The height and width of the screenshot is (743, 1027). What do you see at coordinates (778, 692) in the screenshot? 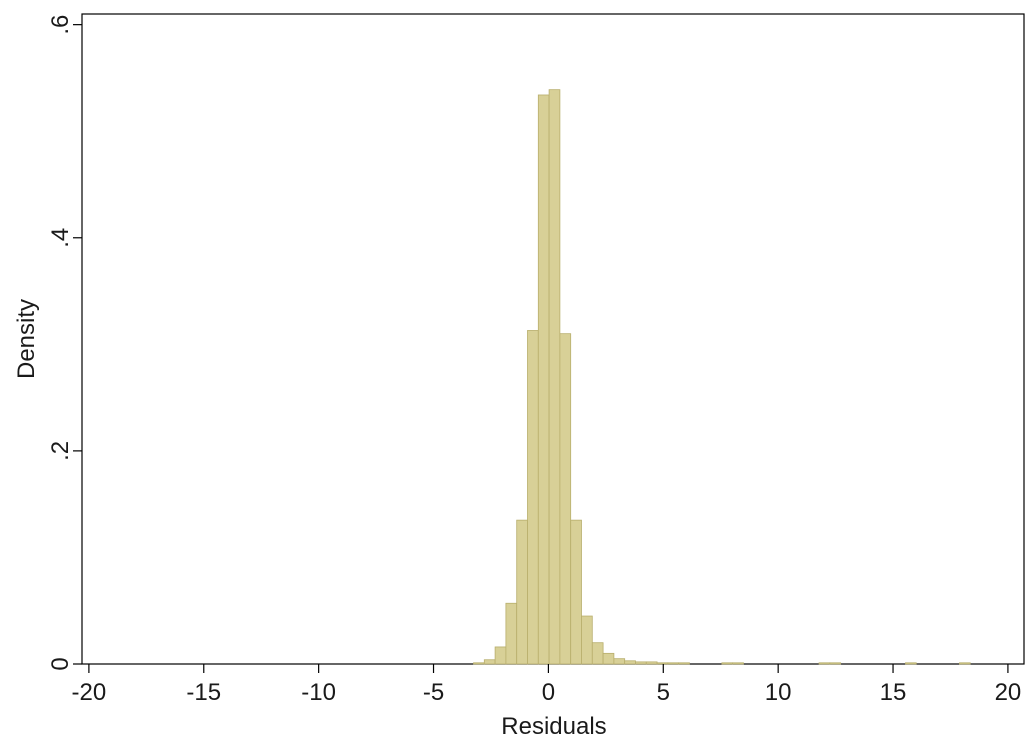
I see `x-tick-label: 10` at bounding box center [778, 692].